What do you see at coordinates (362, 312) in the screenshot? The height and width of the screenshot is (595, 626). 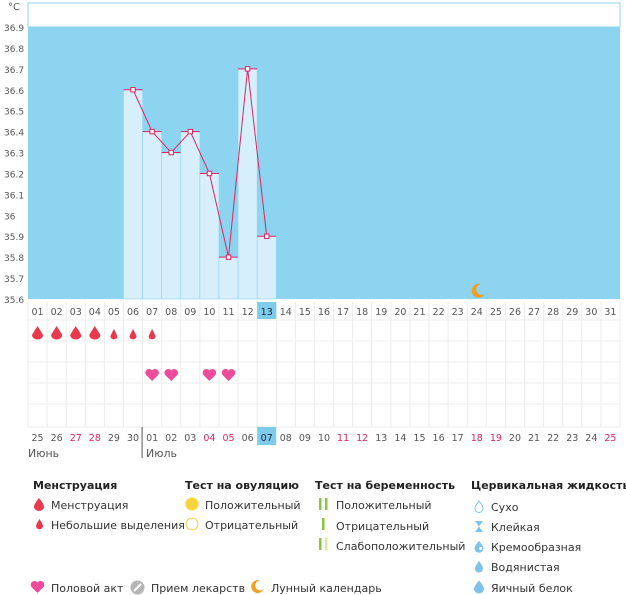 I see `cycle-day-label: 18` at bounding box center [362, 312].